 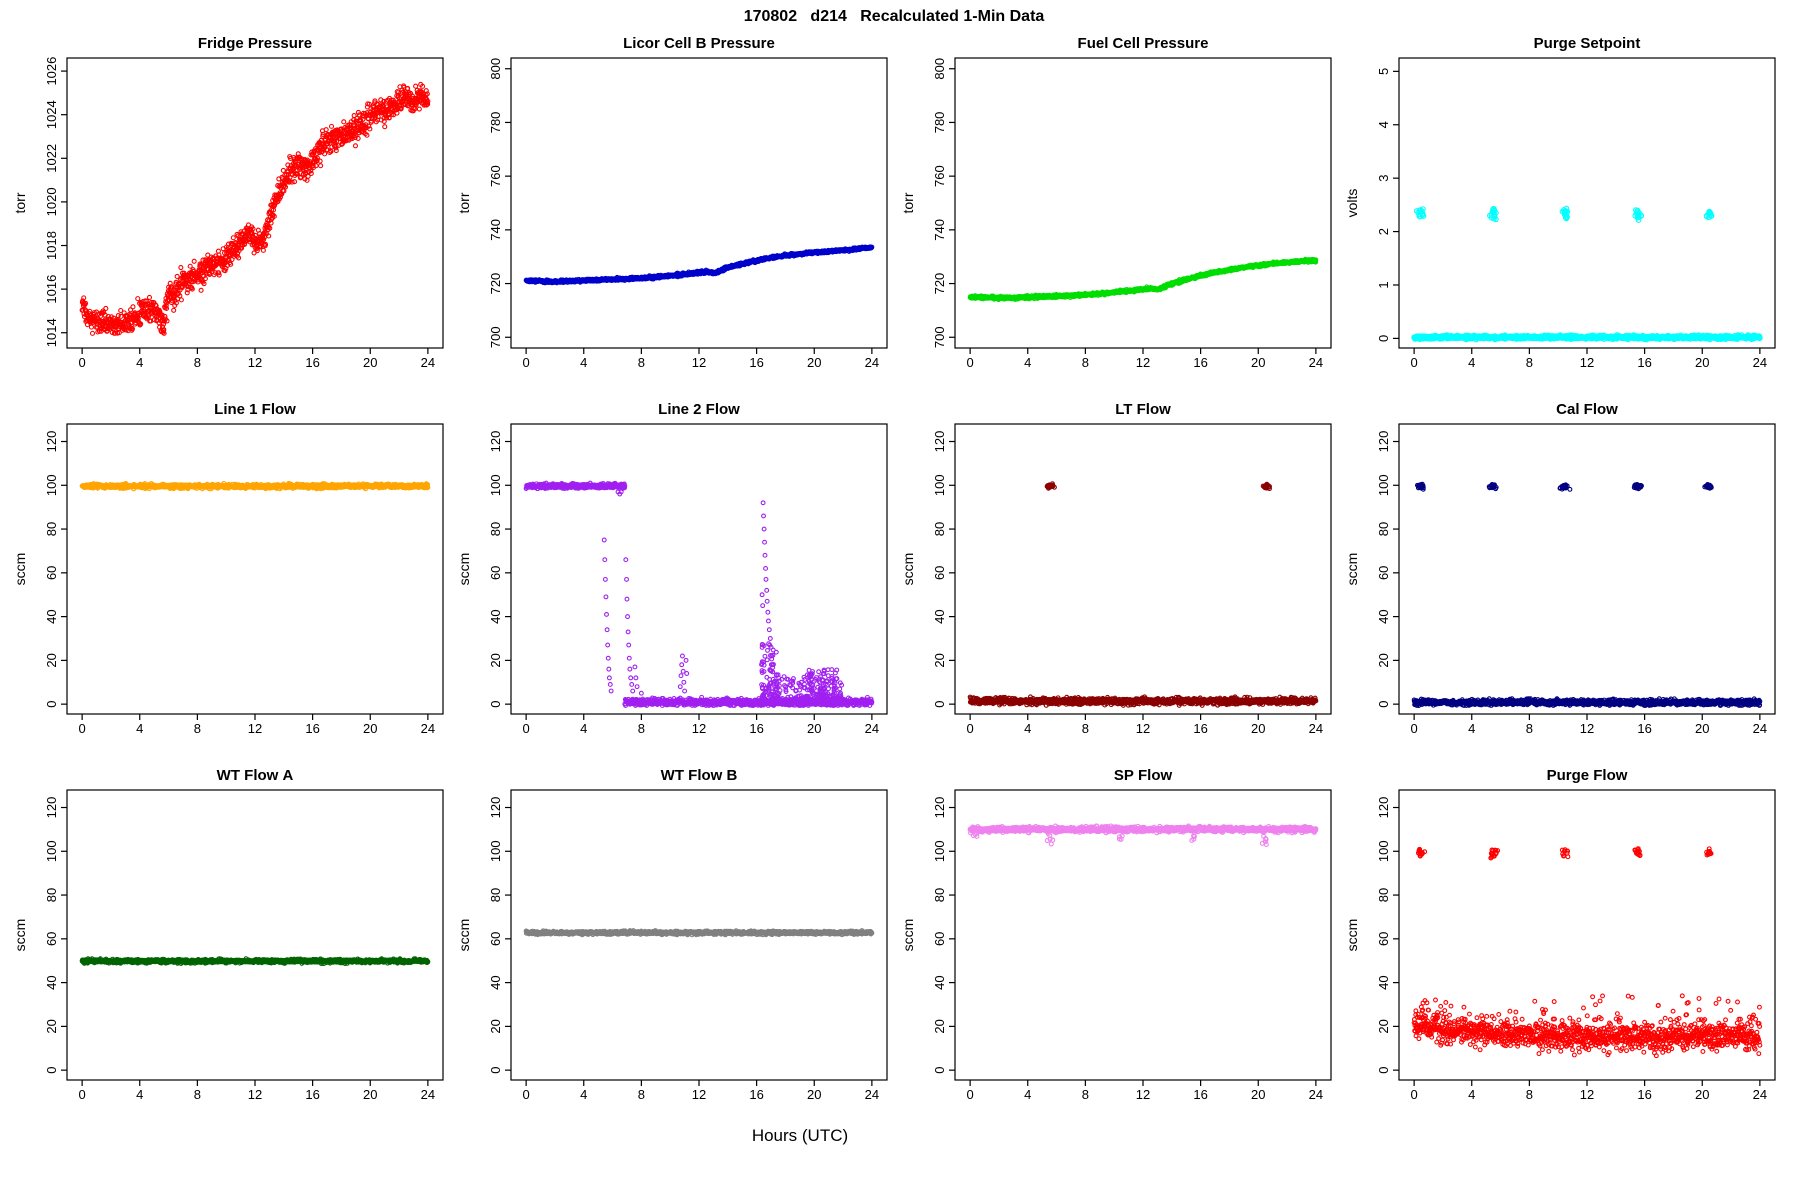 I want to click on panel-lt-flow, so click(x=1120, y=577).